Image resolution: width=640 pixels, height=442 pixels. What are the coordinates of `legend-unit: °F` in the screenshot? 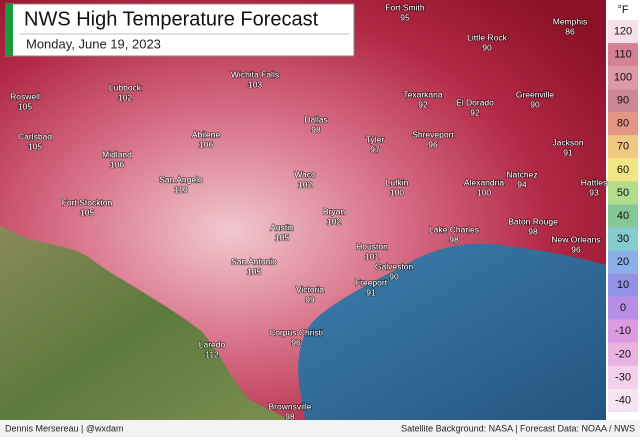 It's located at (622, 10).